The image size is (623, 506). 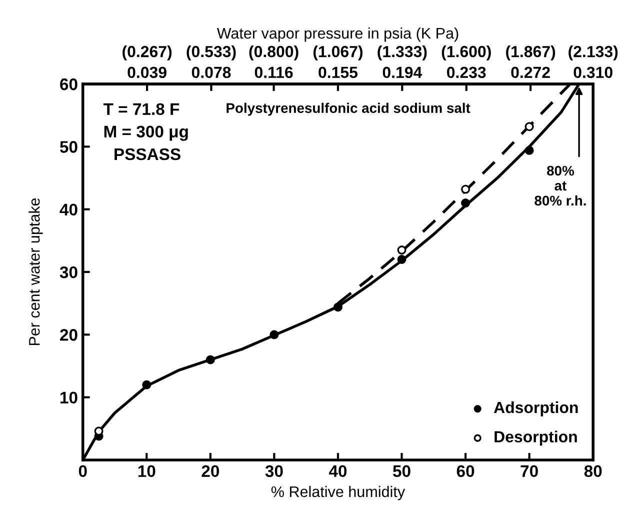 What do you see at coordinates (35, 272) in the screenshot?
I see `y-axis-title: Per cent water uptake` at bounding box center [35, 272].